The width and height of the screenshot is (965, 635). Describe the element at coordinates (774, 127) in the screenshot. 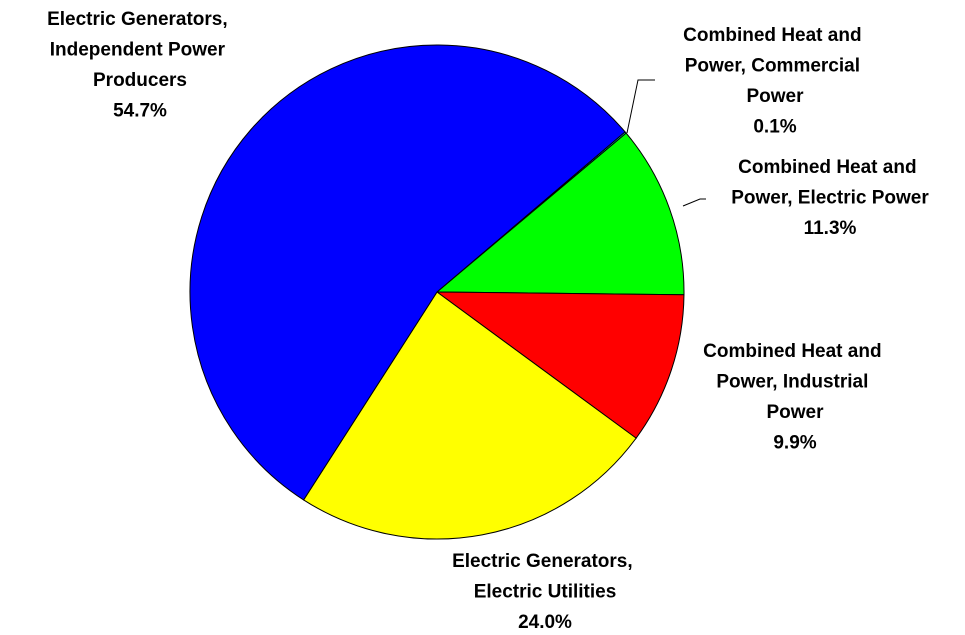

I see `value-label: 0.1%` at that location.